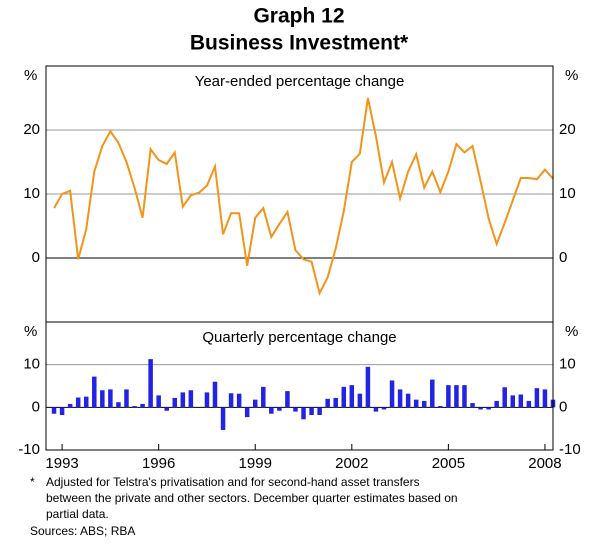  Describe the element at coordinates (300, 81) in the screenshot. I see `panel-title: Year-ended percentage change` at that location.